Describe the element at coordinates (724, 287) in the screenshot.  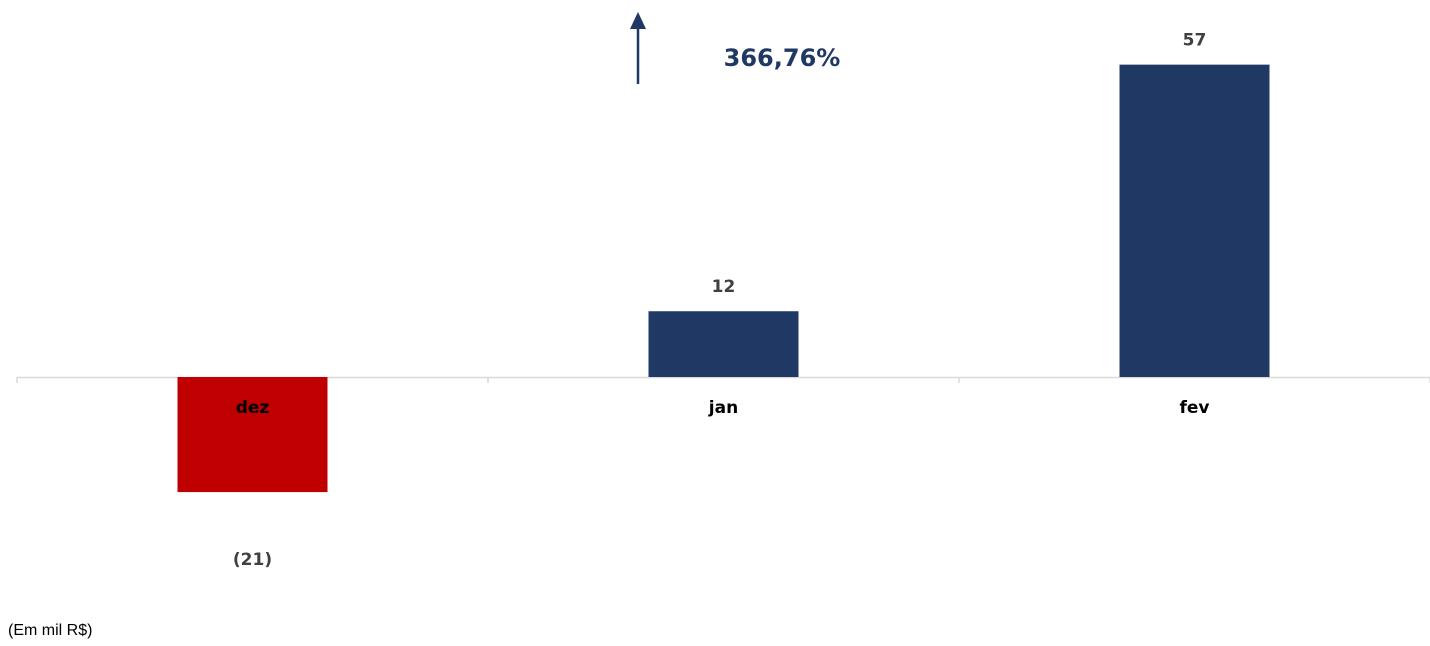
I see `value-label-jan: 12` at that location.